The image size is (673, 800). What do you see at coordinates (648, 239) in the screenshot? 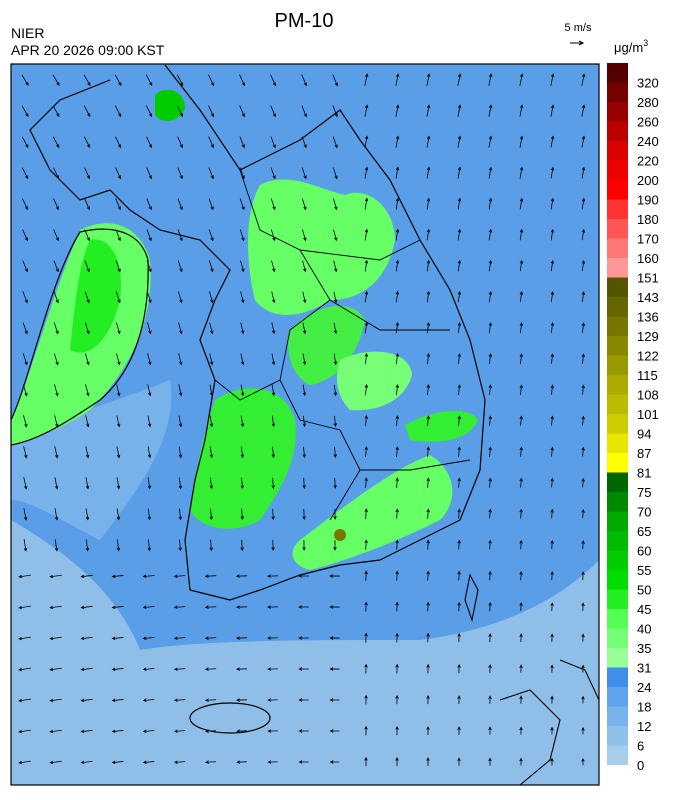
I see `colorbar-label: 170` at bounding box center [648, 239].